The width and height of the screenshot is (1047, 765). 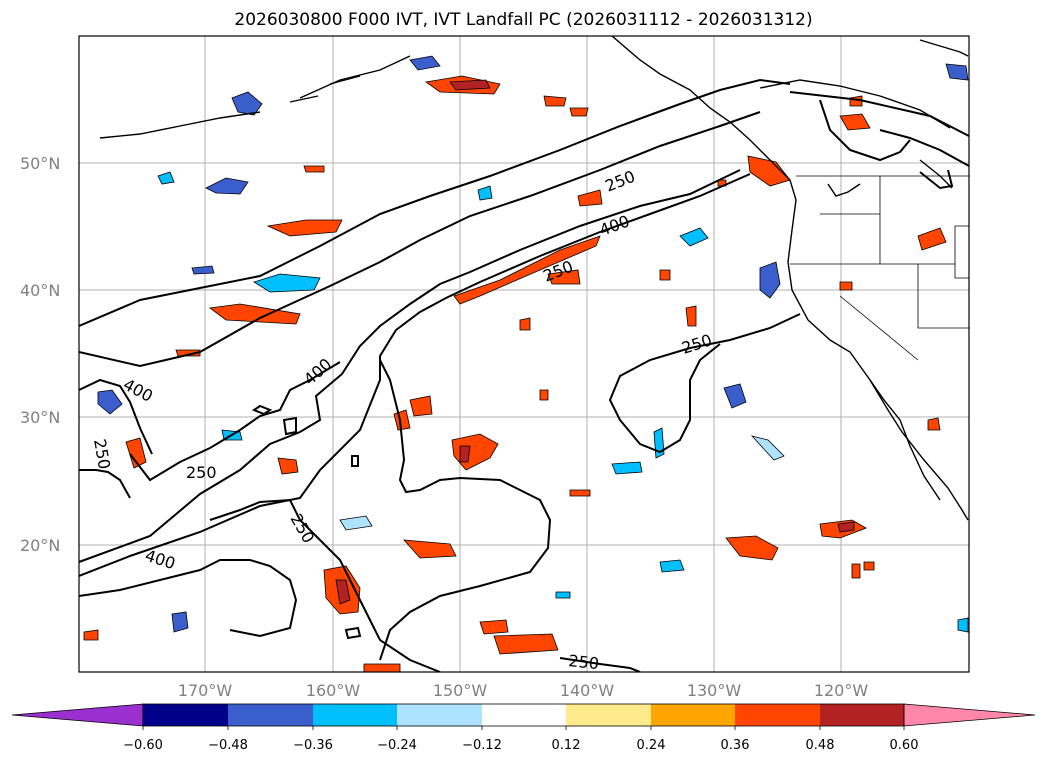 What do you see at coordinates (205, 690) in the screenshot?
I see `lon-tick-label: 170°W` at bounding box center [205, 690].